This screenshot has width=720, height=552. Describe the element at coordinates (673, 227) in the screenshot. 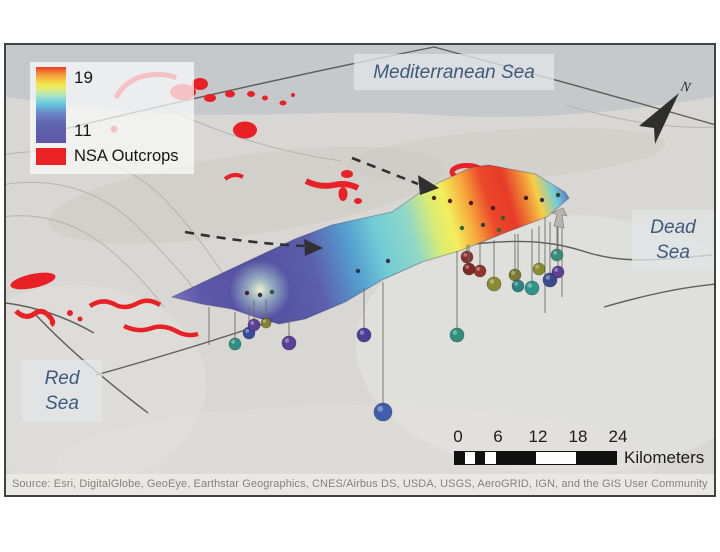

I see `label-dead-sea-line1: Dead` at that location.